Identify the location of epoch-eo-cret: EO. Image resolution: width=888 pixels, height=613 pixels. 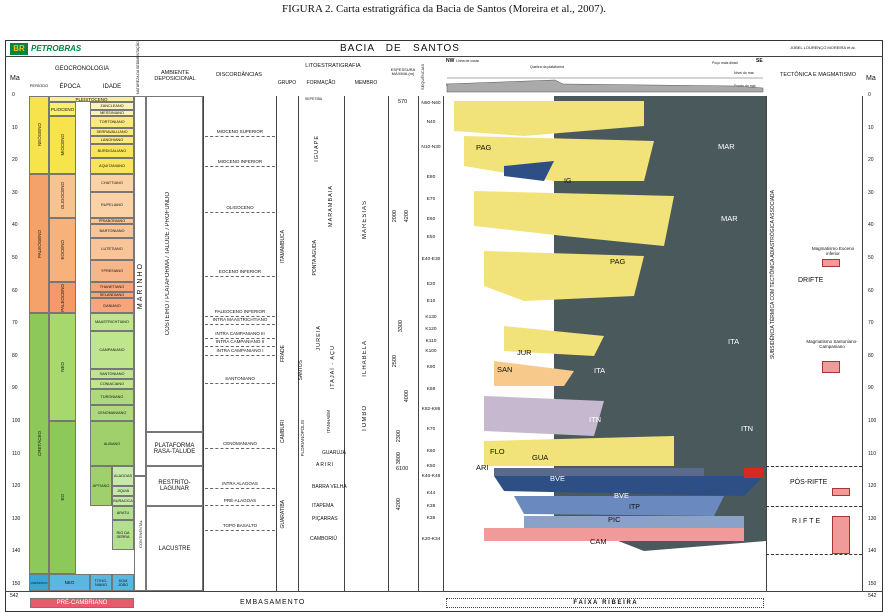
(62, 497).